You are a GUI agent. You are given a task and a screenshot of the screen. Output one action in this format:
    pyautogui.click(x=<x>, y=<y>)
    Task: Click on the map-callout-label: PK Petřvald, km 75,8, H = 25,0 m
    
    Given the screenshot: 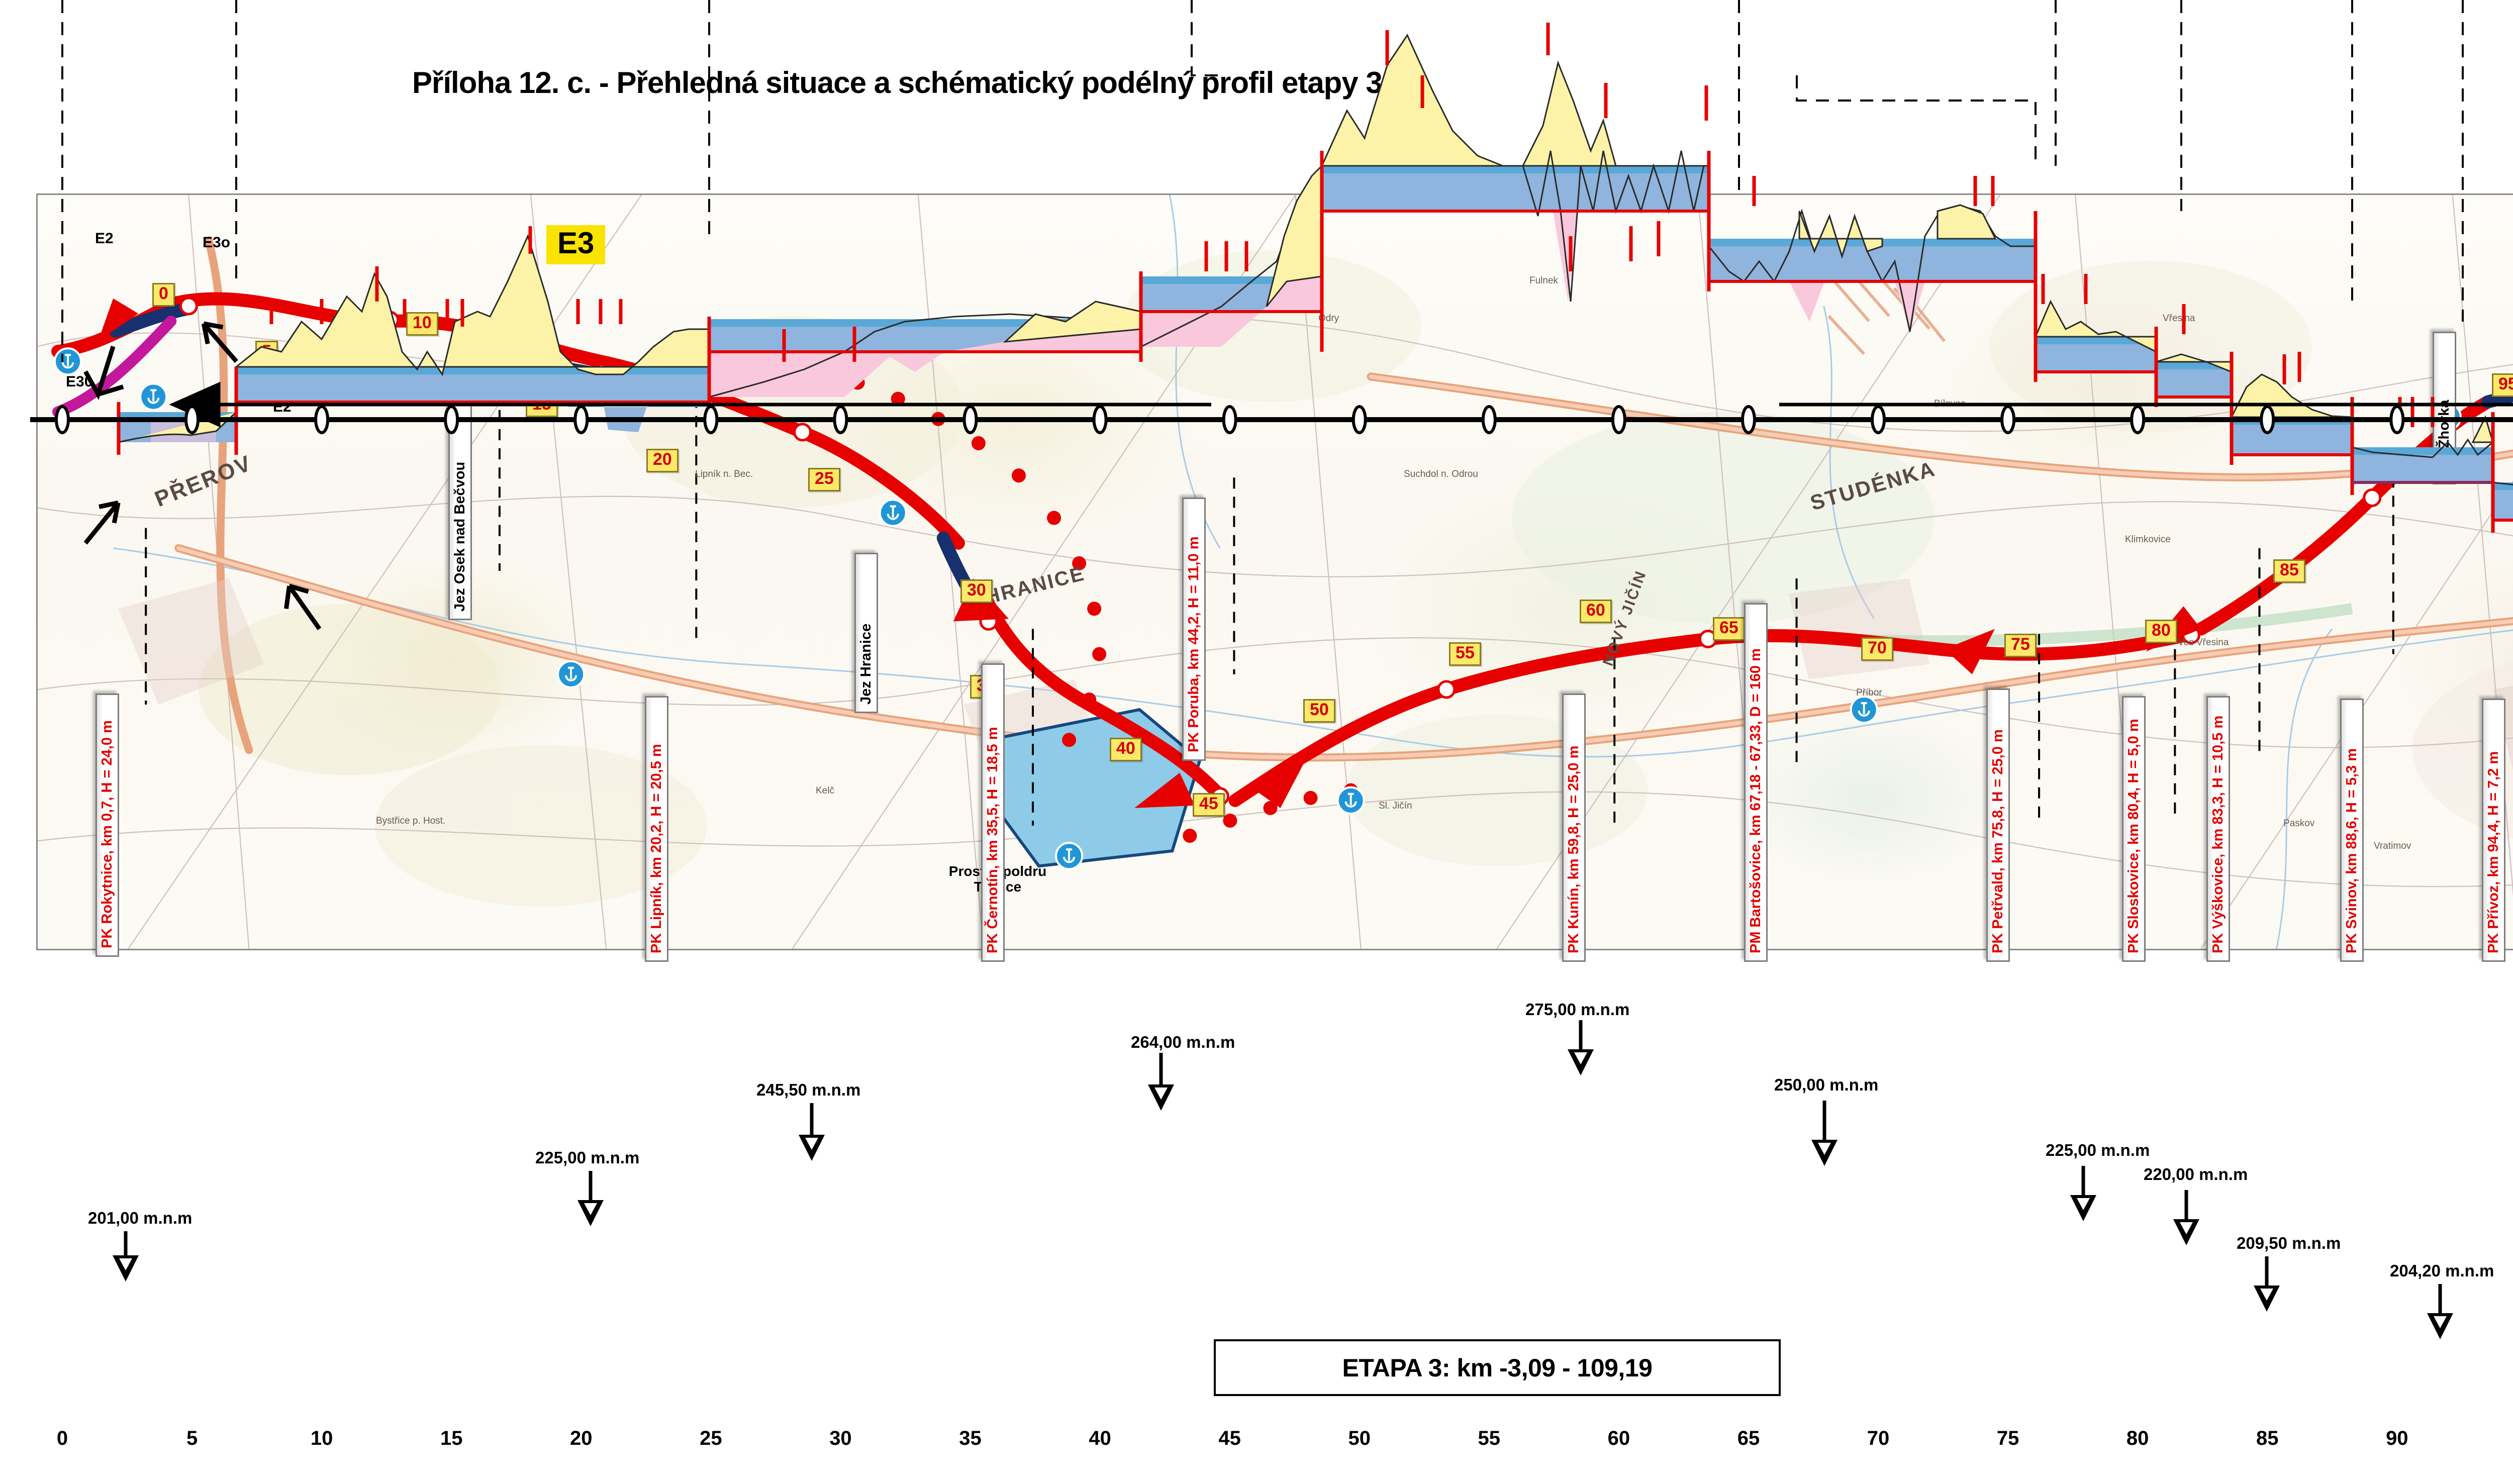 What is the action you would take?
    pyautogui.click(x=1998, y=825)
    